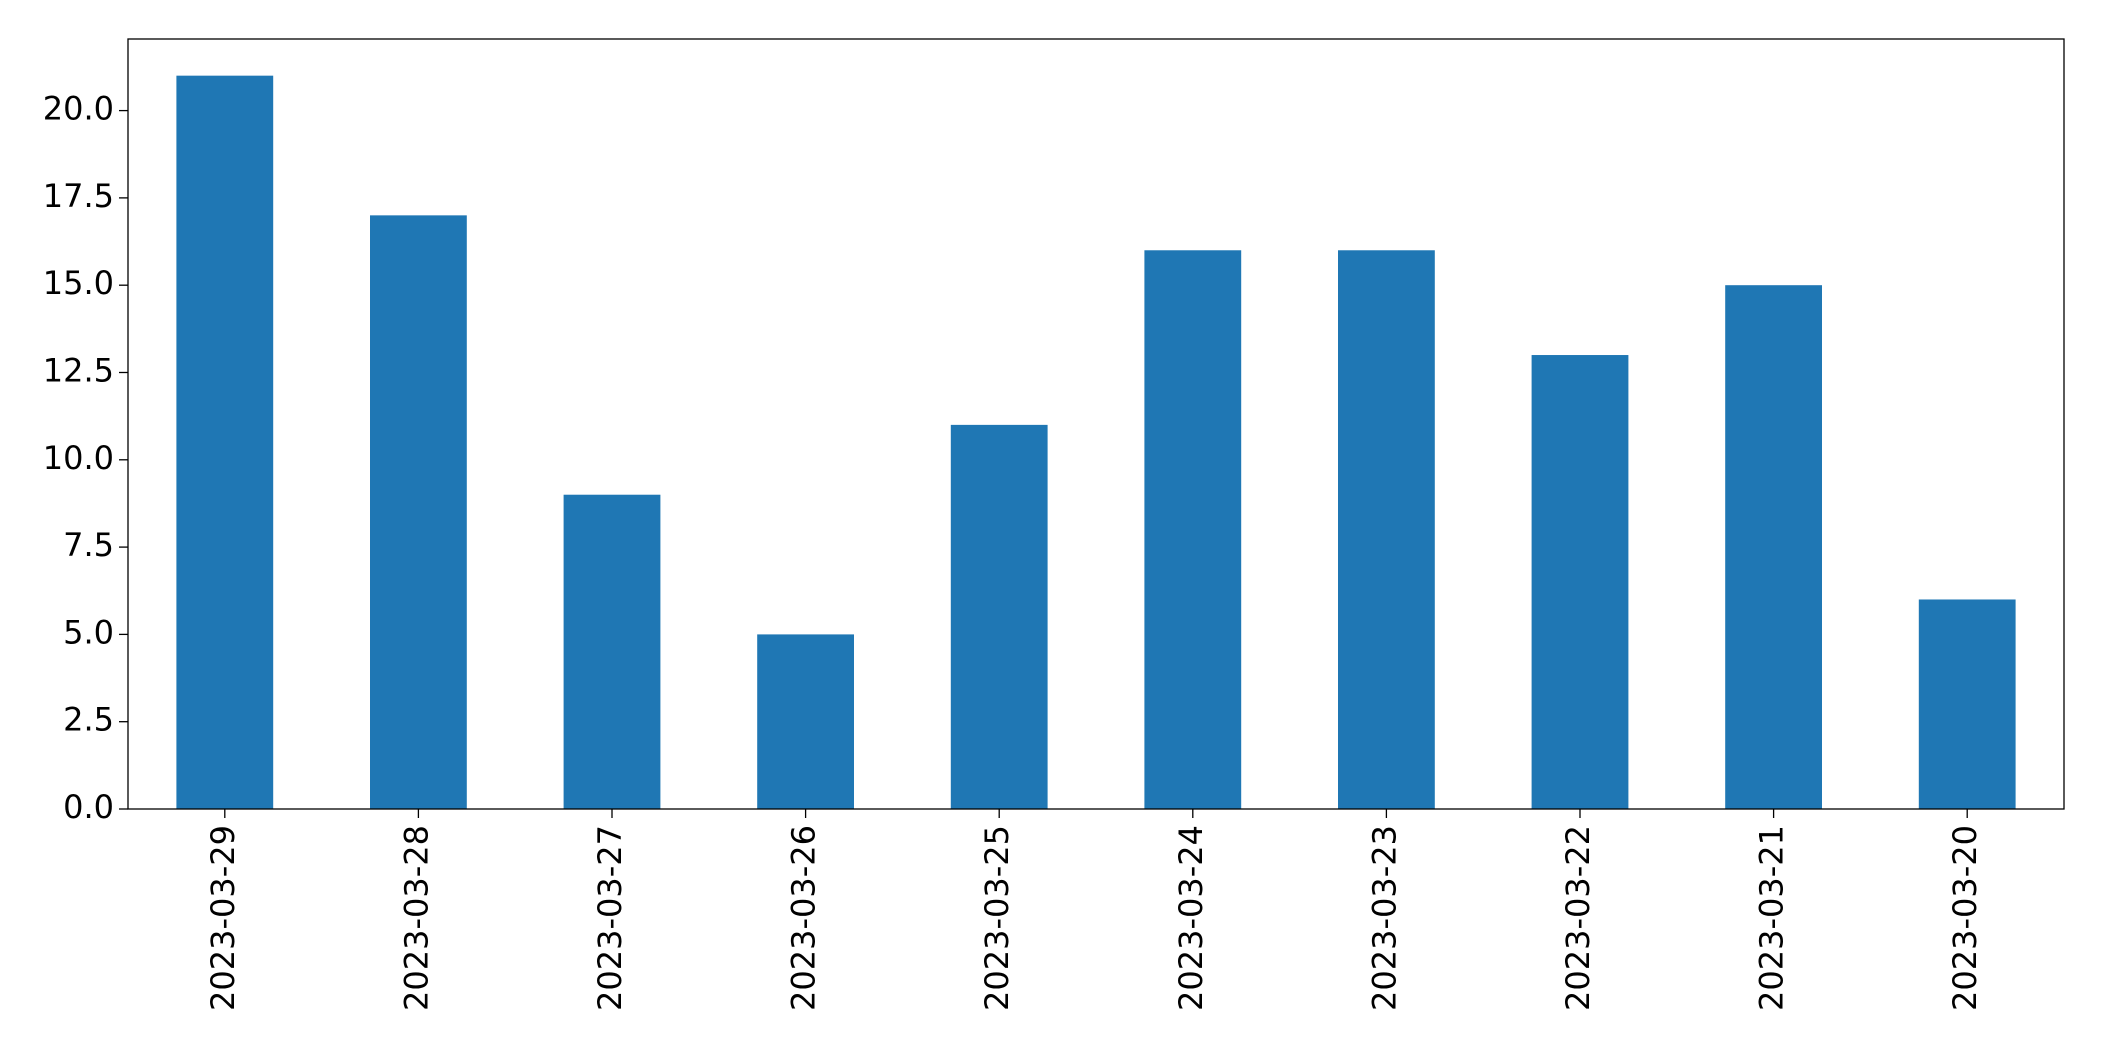  Describe the element at coordinates (78, 196) in the screenshot. I see `y-tick-label: 17.5` at that location.